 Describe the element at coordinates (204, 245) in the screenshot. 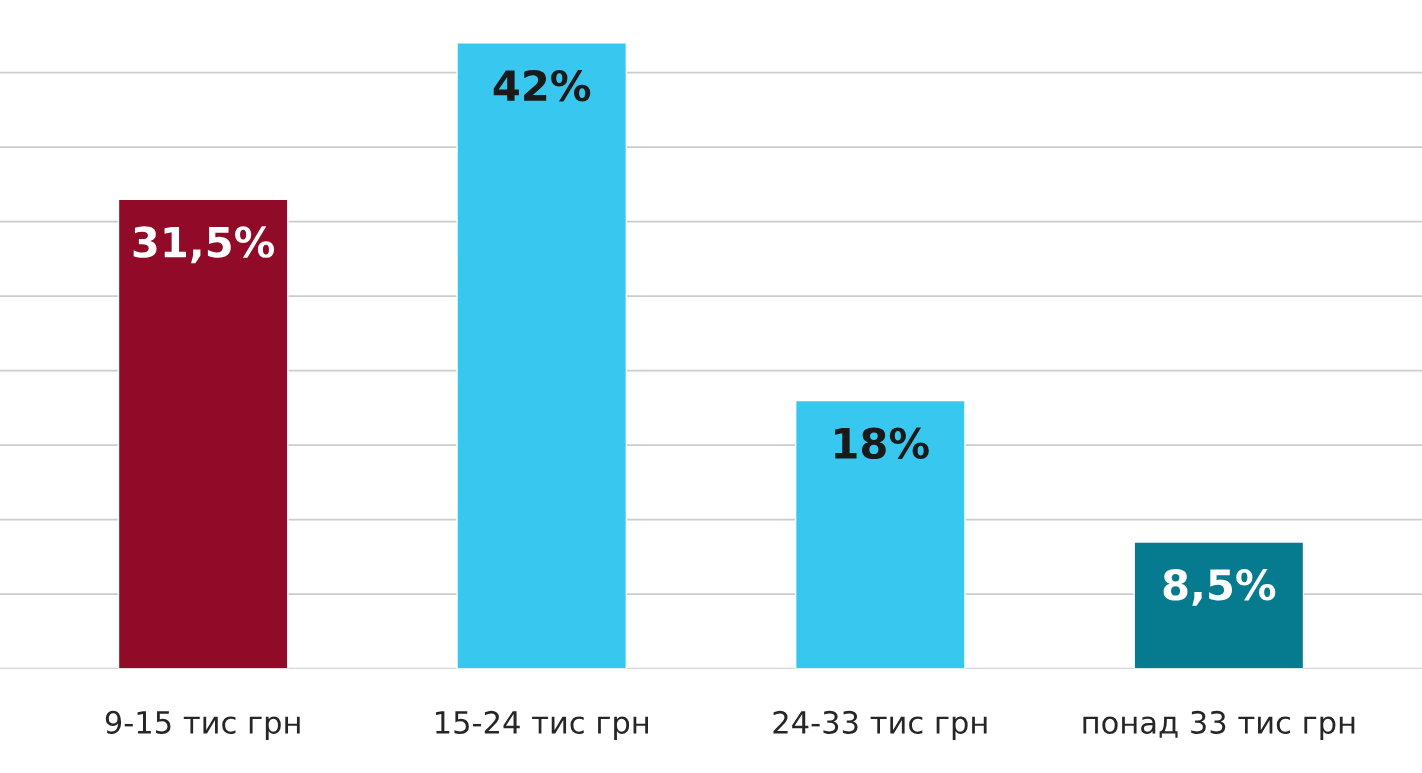

I see `data-label: 31,5%` at that location.